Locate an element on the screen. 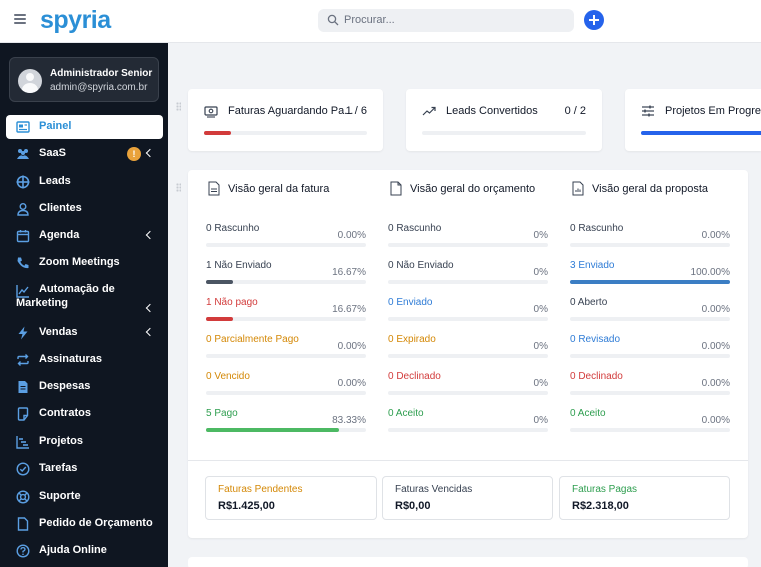 The image size is (761, 567). chart-line-icon is located at coordinates (22, 291).